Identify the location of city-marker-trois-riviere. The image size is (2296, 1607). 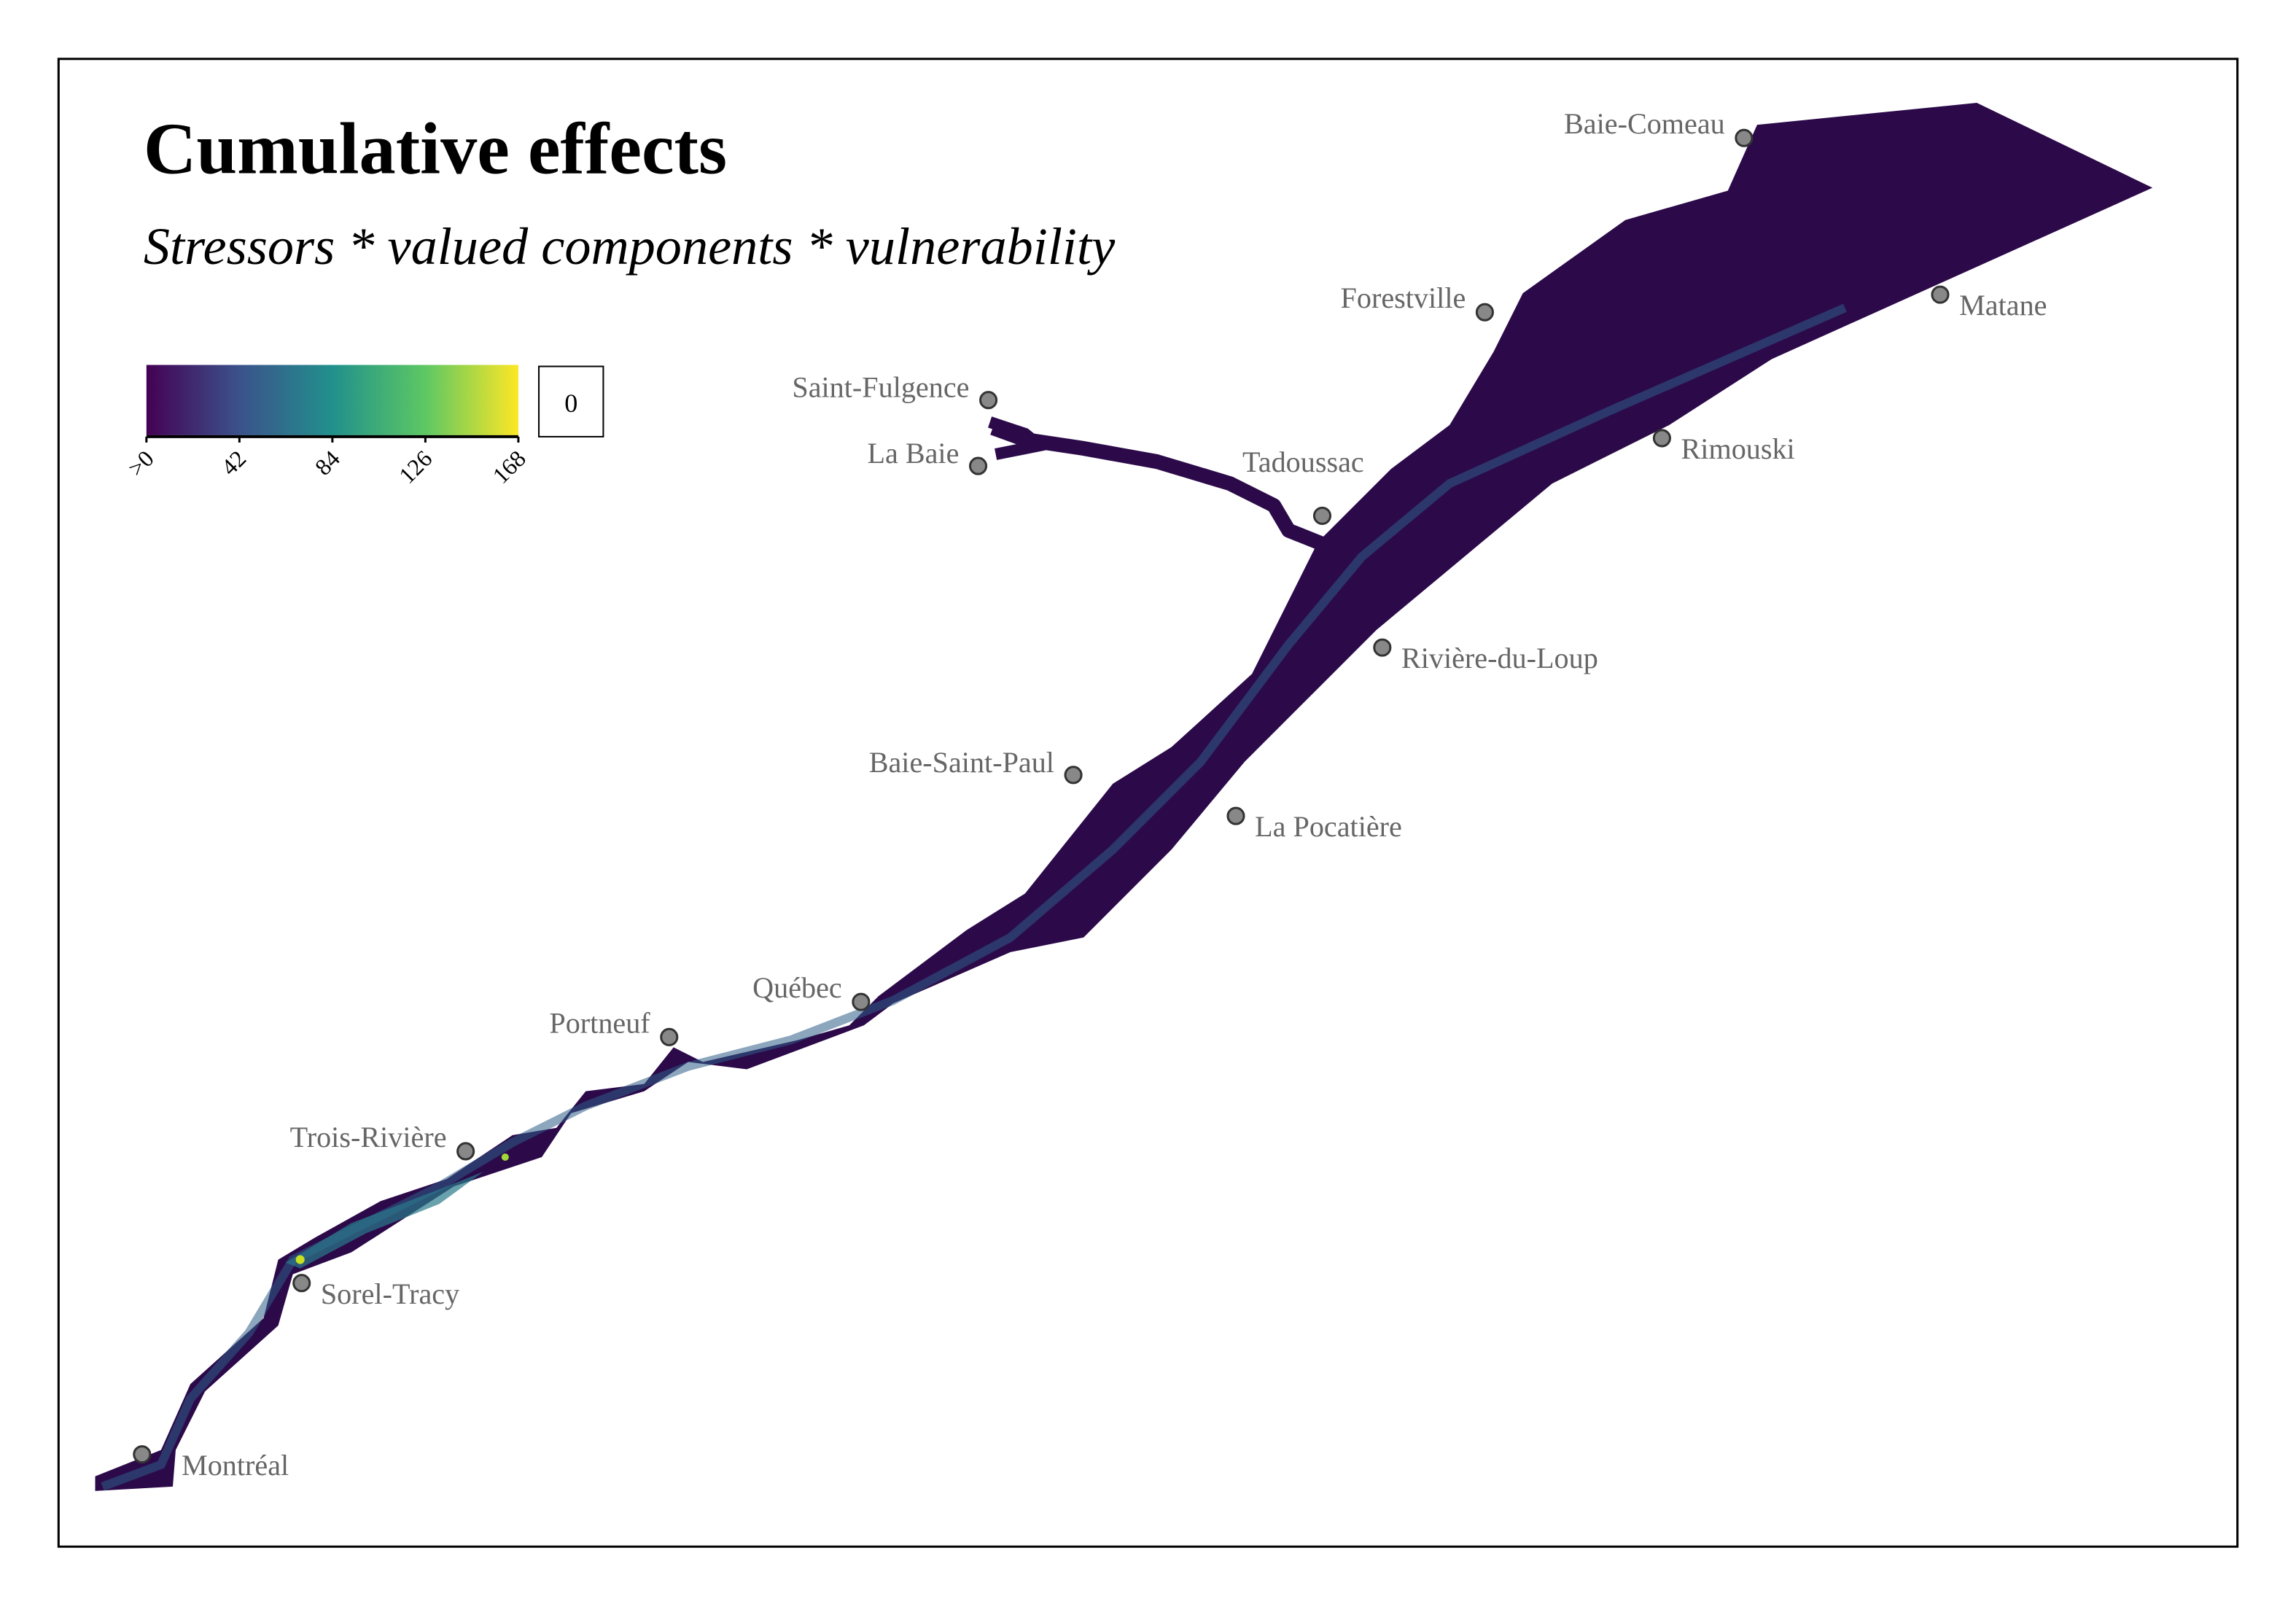
(465, 1151).